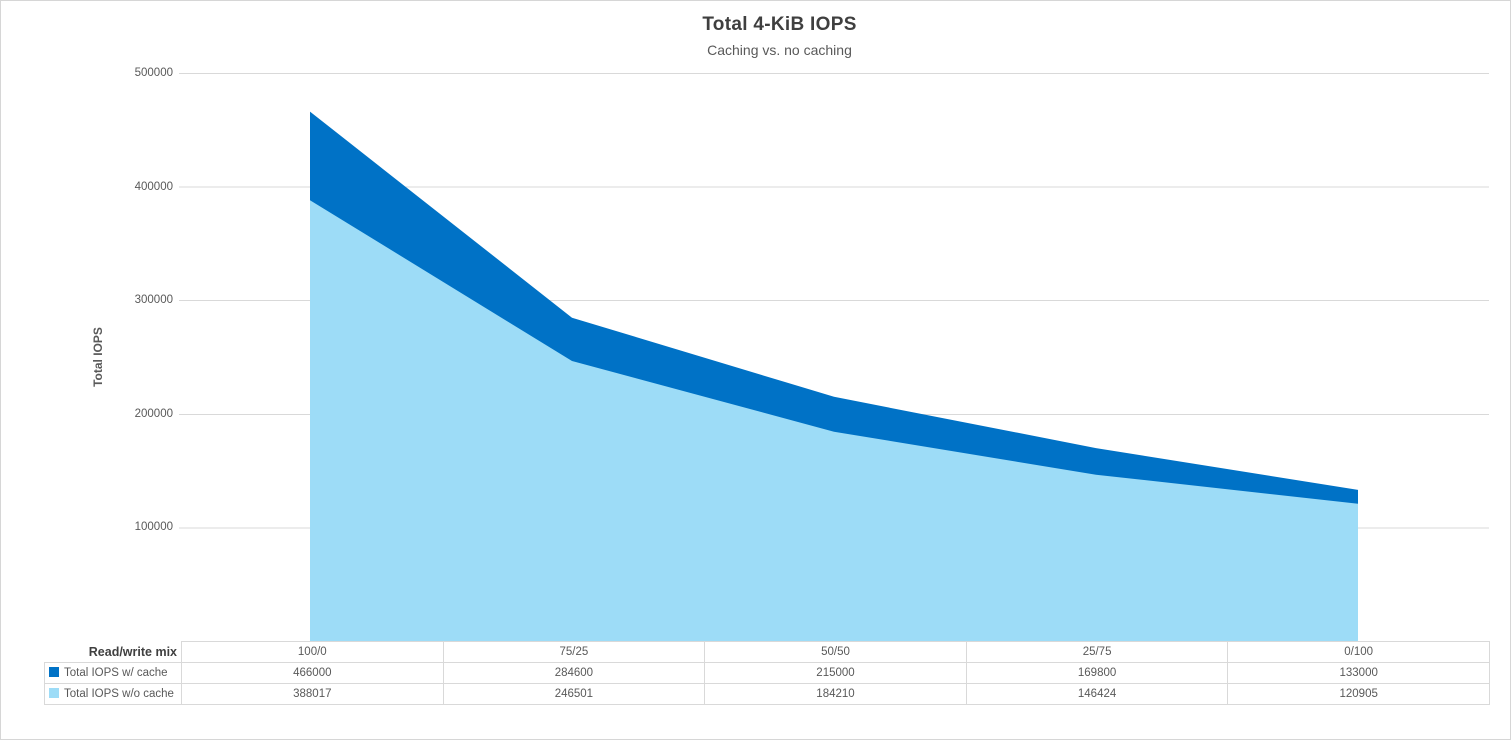 The height and width of the screenshot is (740, 1511). I want to click on y-tick-label: 400000, so click(153, 186).